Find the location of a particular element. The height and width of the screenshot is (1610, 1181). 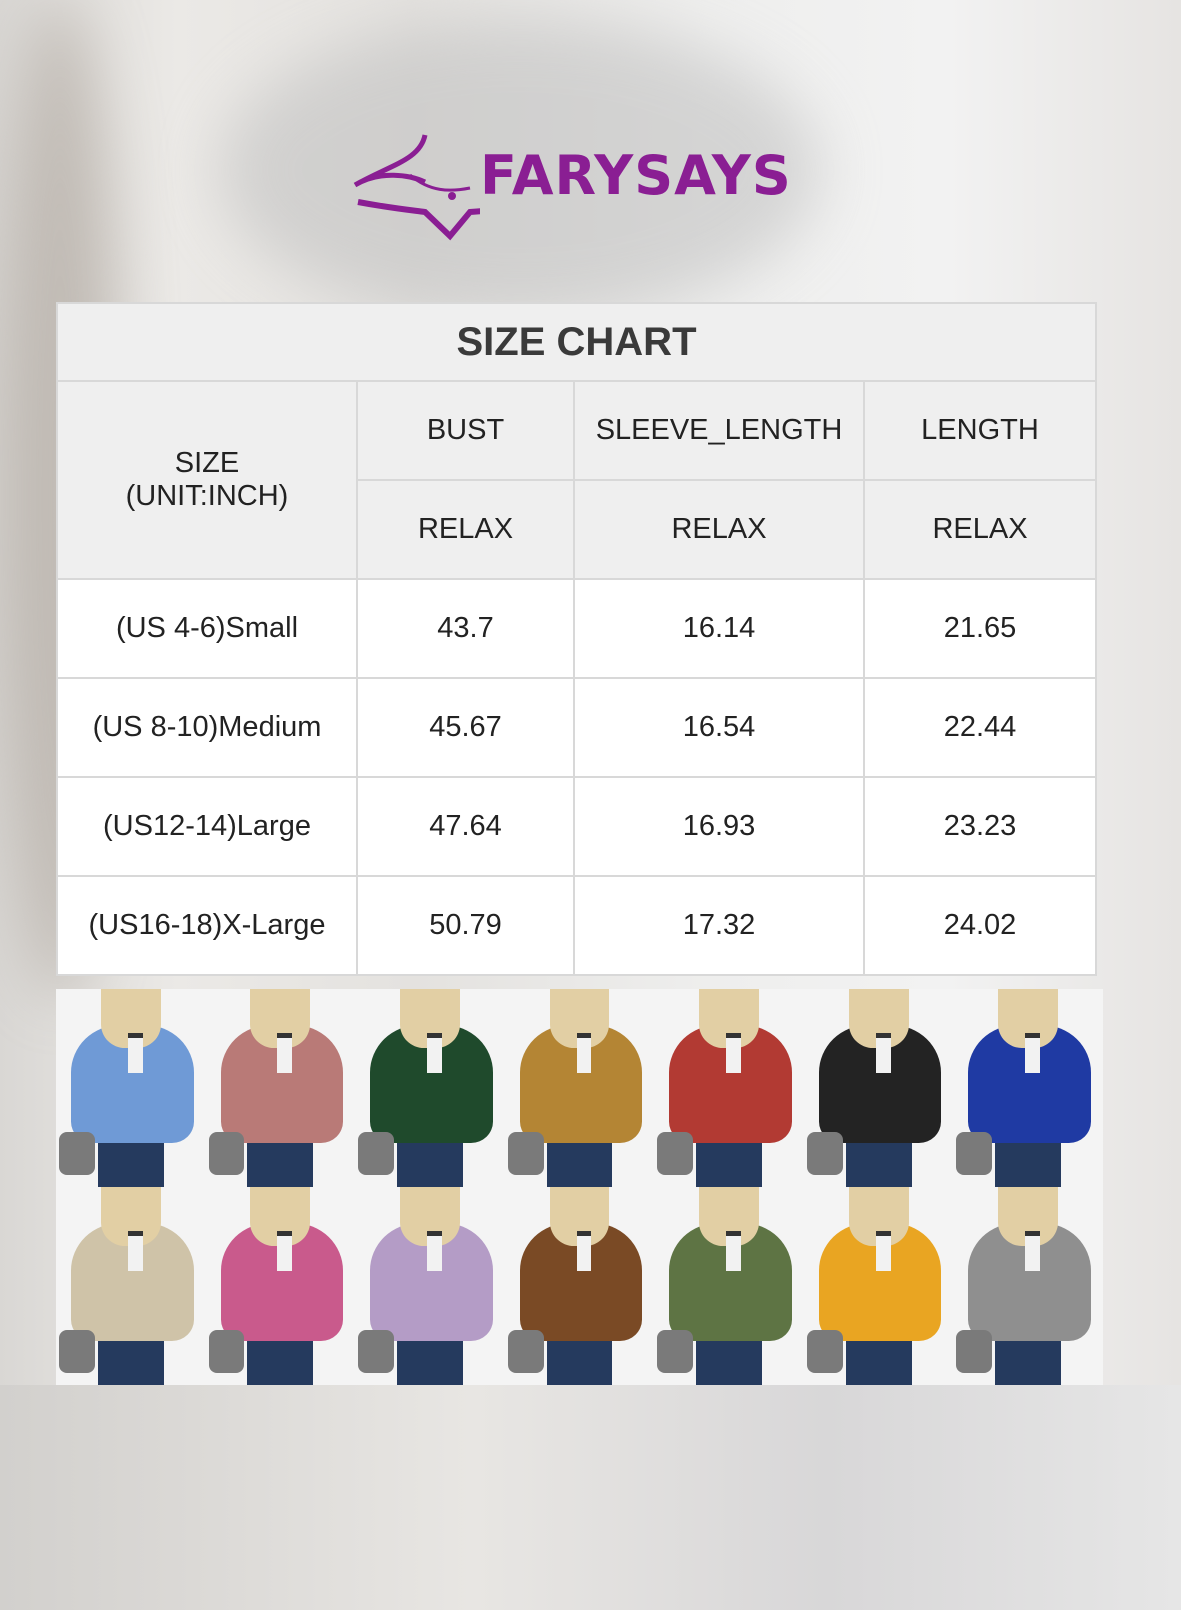

length-cell: 23.23 is located at coordinates (980, 826).